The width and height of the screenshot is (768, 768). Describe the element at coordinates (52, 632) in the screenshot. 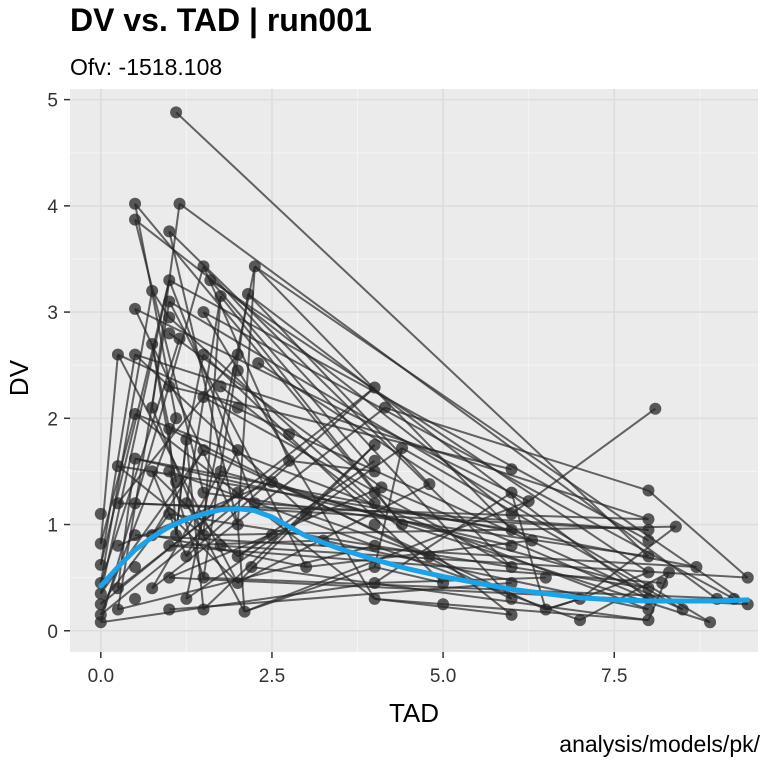

I see `y-tick-label: 0` at that location.